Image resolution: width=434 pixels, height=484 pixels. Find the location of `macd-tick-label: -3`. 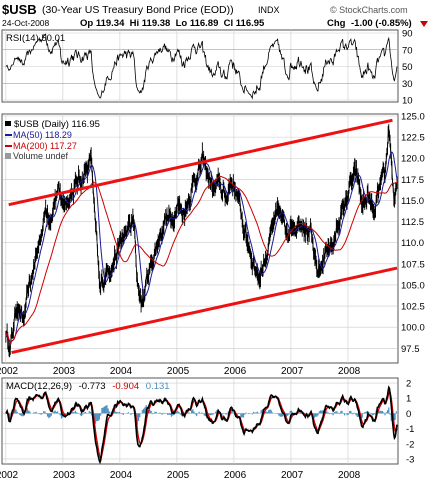

macd-tick-label: -3 is located at coordinates (410, 459).